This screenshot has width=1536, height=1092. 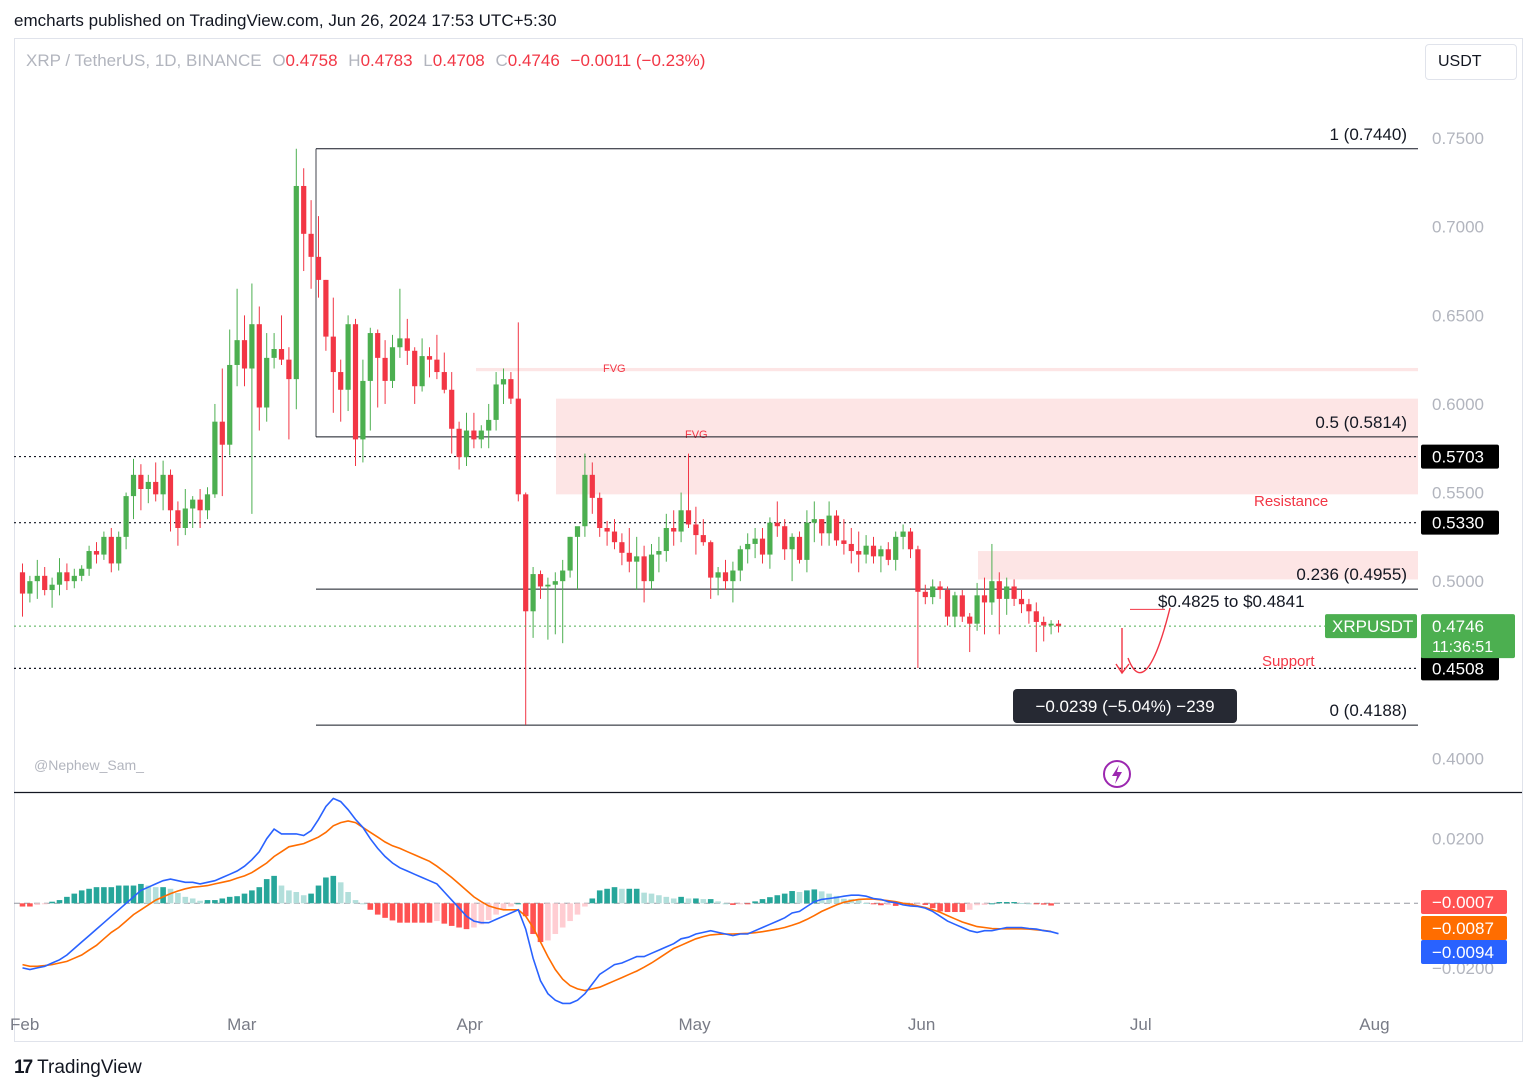 What do you see at coordinates (1463, 928) in the screenshot?
I see `signal-value-tag-text: −0.0087` at bounding box center [1463, 928].